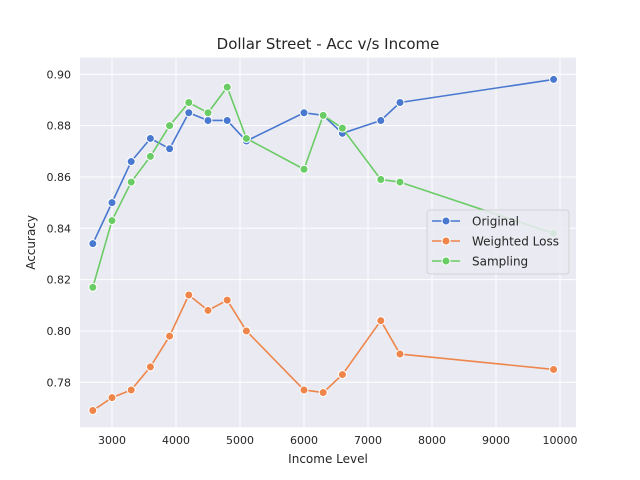 This screenshot has width=640, height=480. What do you see at coordinates (560, 440) in the screenshot?
I see `x-tick-label: 10000` at bounding box center [560, 440].